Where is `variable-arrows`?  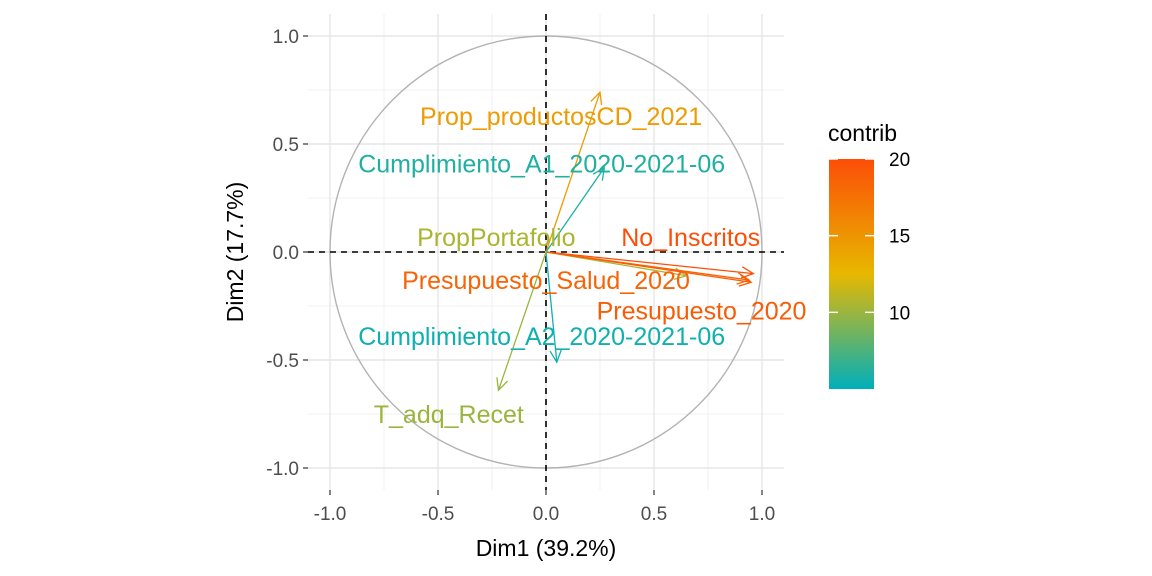
variable-arrows is located at coordinates (625, 241).